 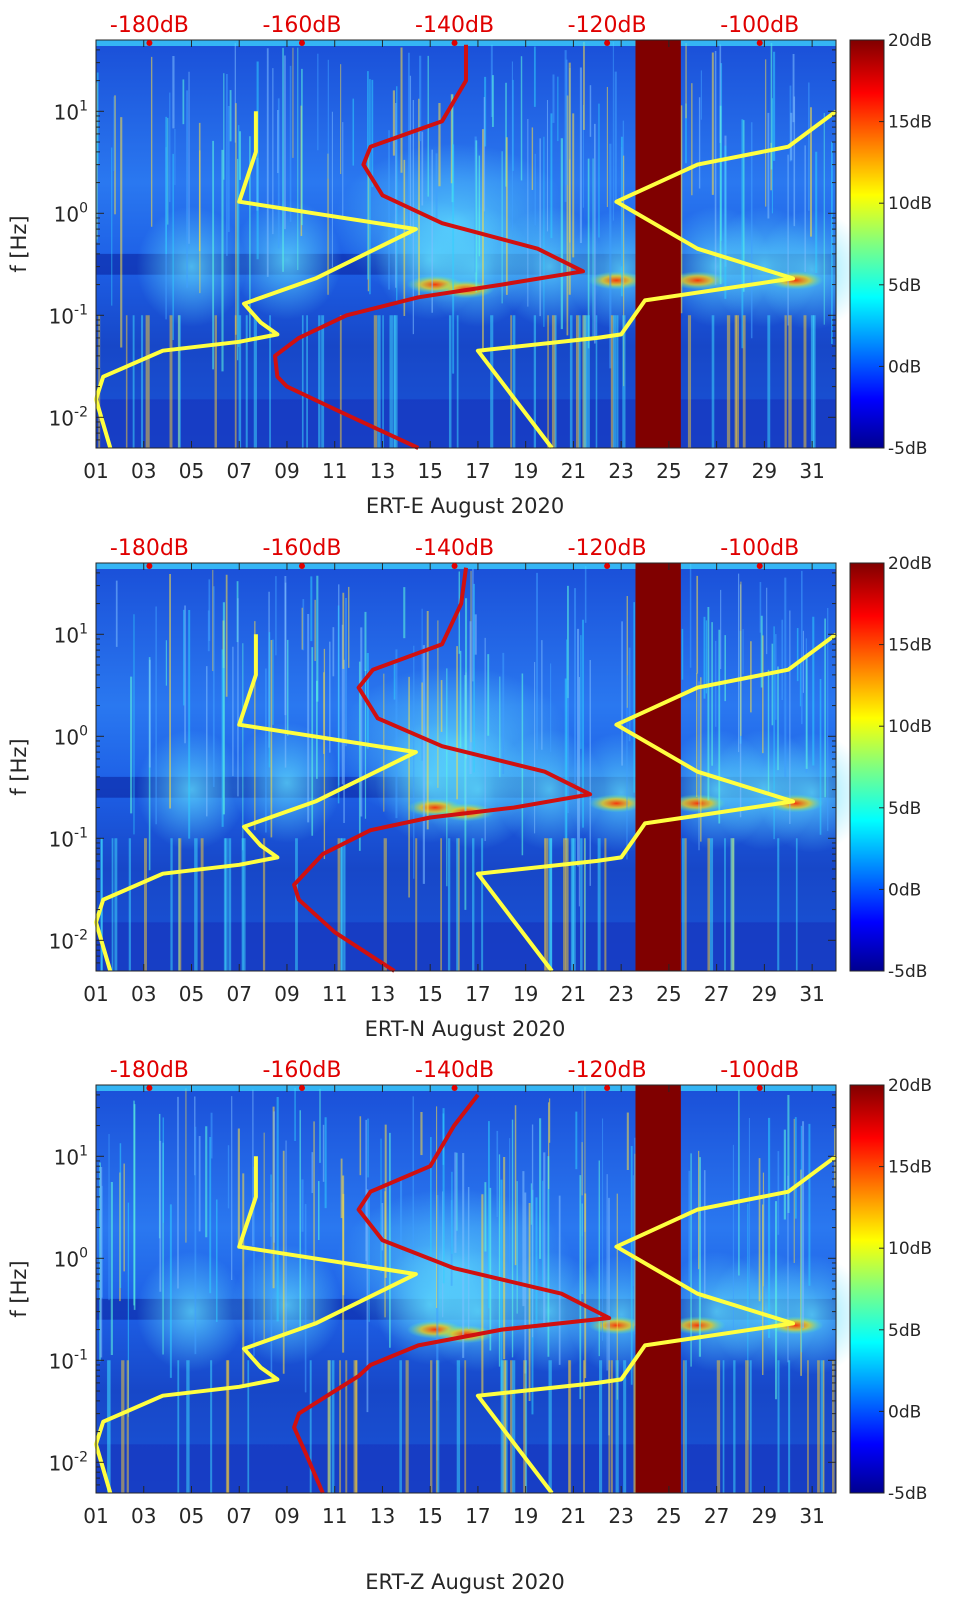 What do you see at coordinates (464, 1582) in the screenshot?
I see `x-axis-title: ERT-Z August 2020` at bounding box center [464, 1582].